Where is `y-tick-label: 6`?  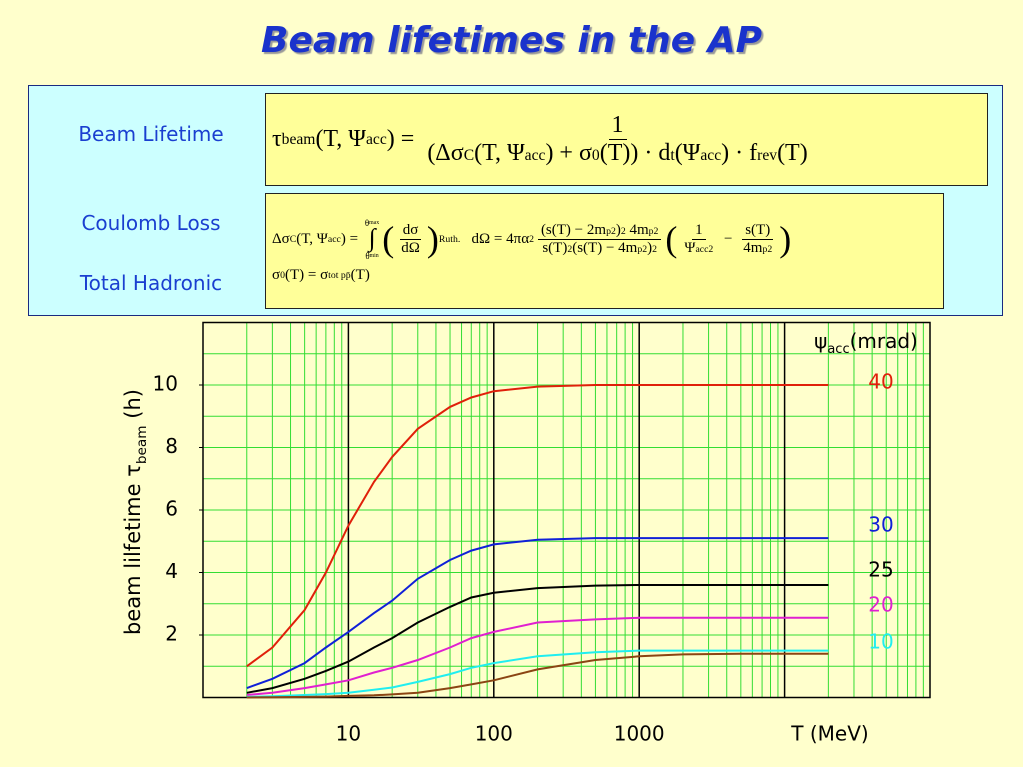
y-tick-label: 6 is located at coordinates (171, 509).